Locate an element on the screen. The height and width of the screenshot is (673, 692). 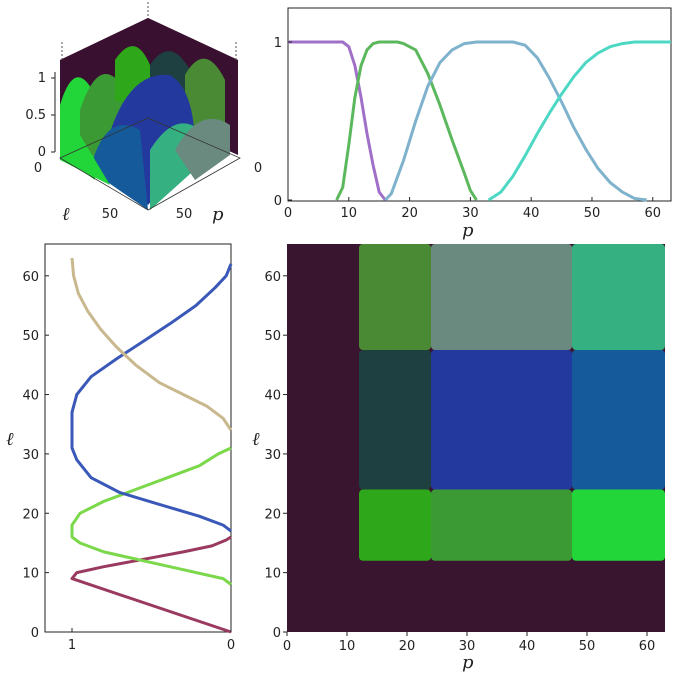
heatmap-ytick-label: 50 is located at coordinates (272, 336).